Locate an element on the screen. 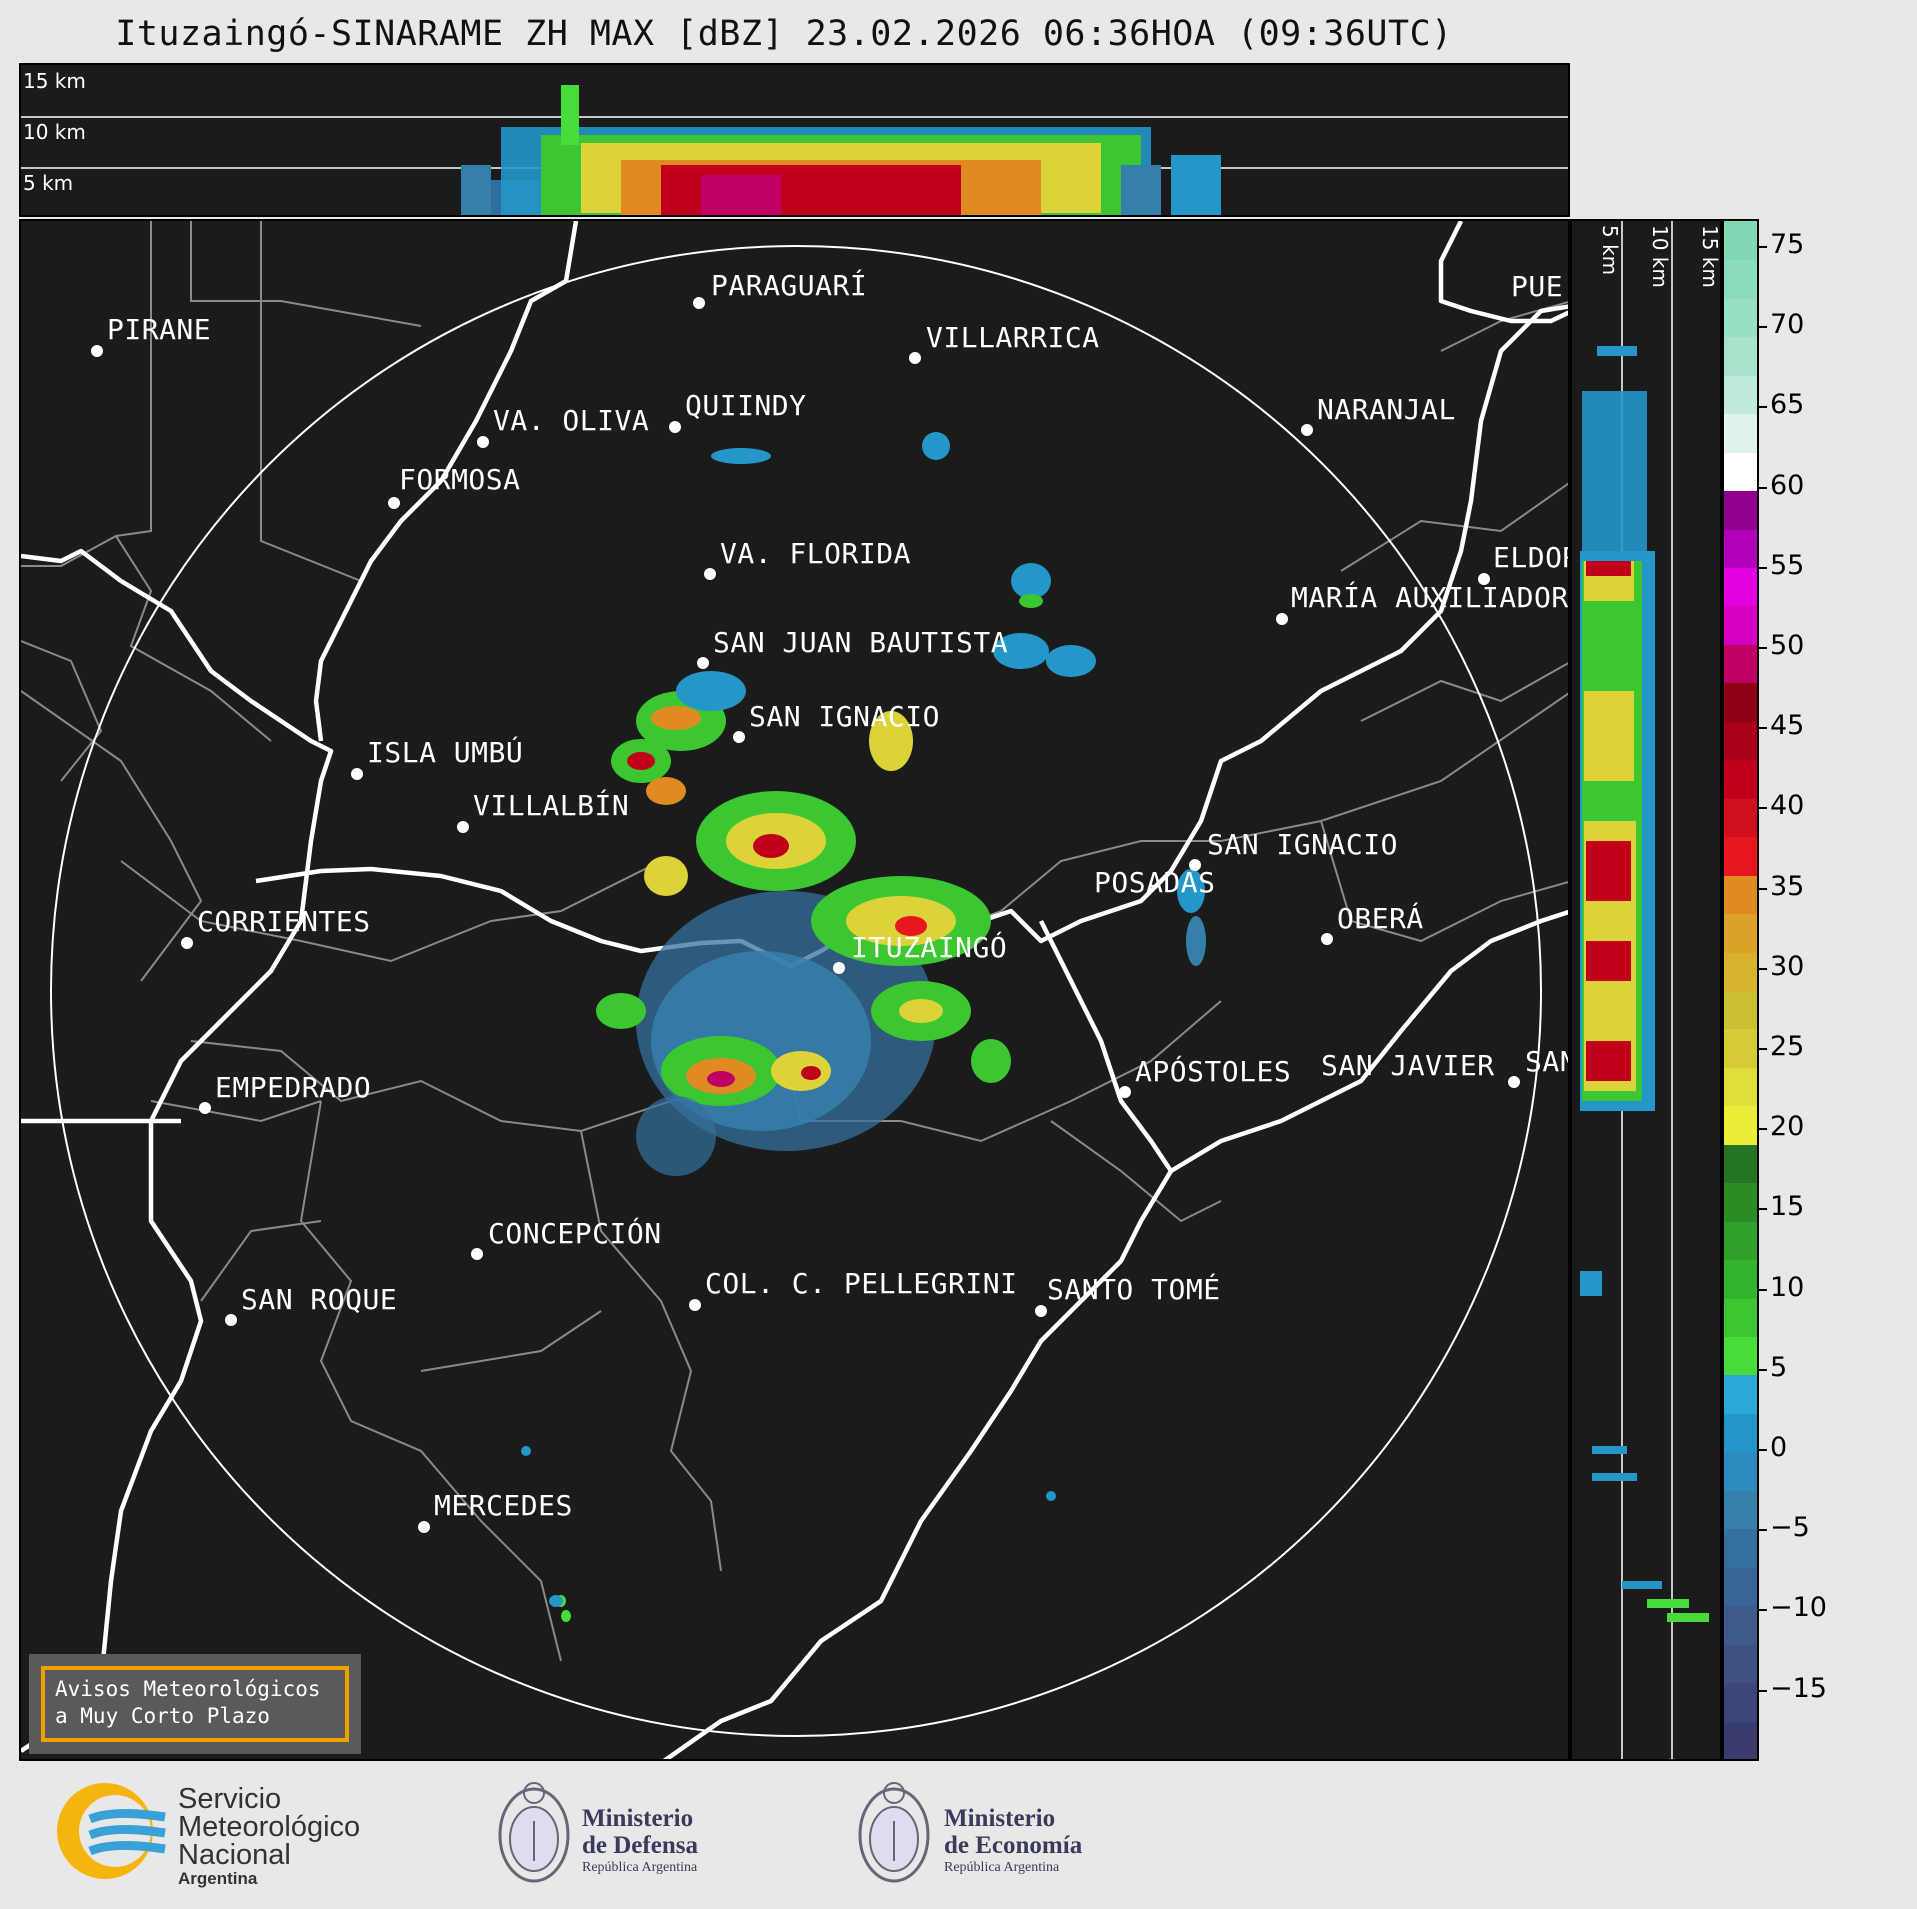 This screenshot has height=1909, width=1917. top-height-label-5: 5 km is located at coordinates (48, 183).